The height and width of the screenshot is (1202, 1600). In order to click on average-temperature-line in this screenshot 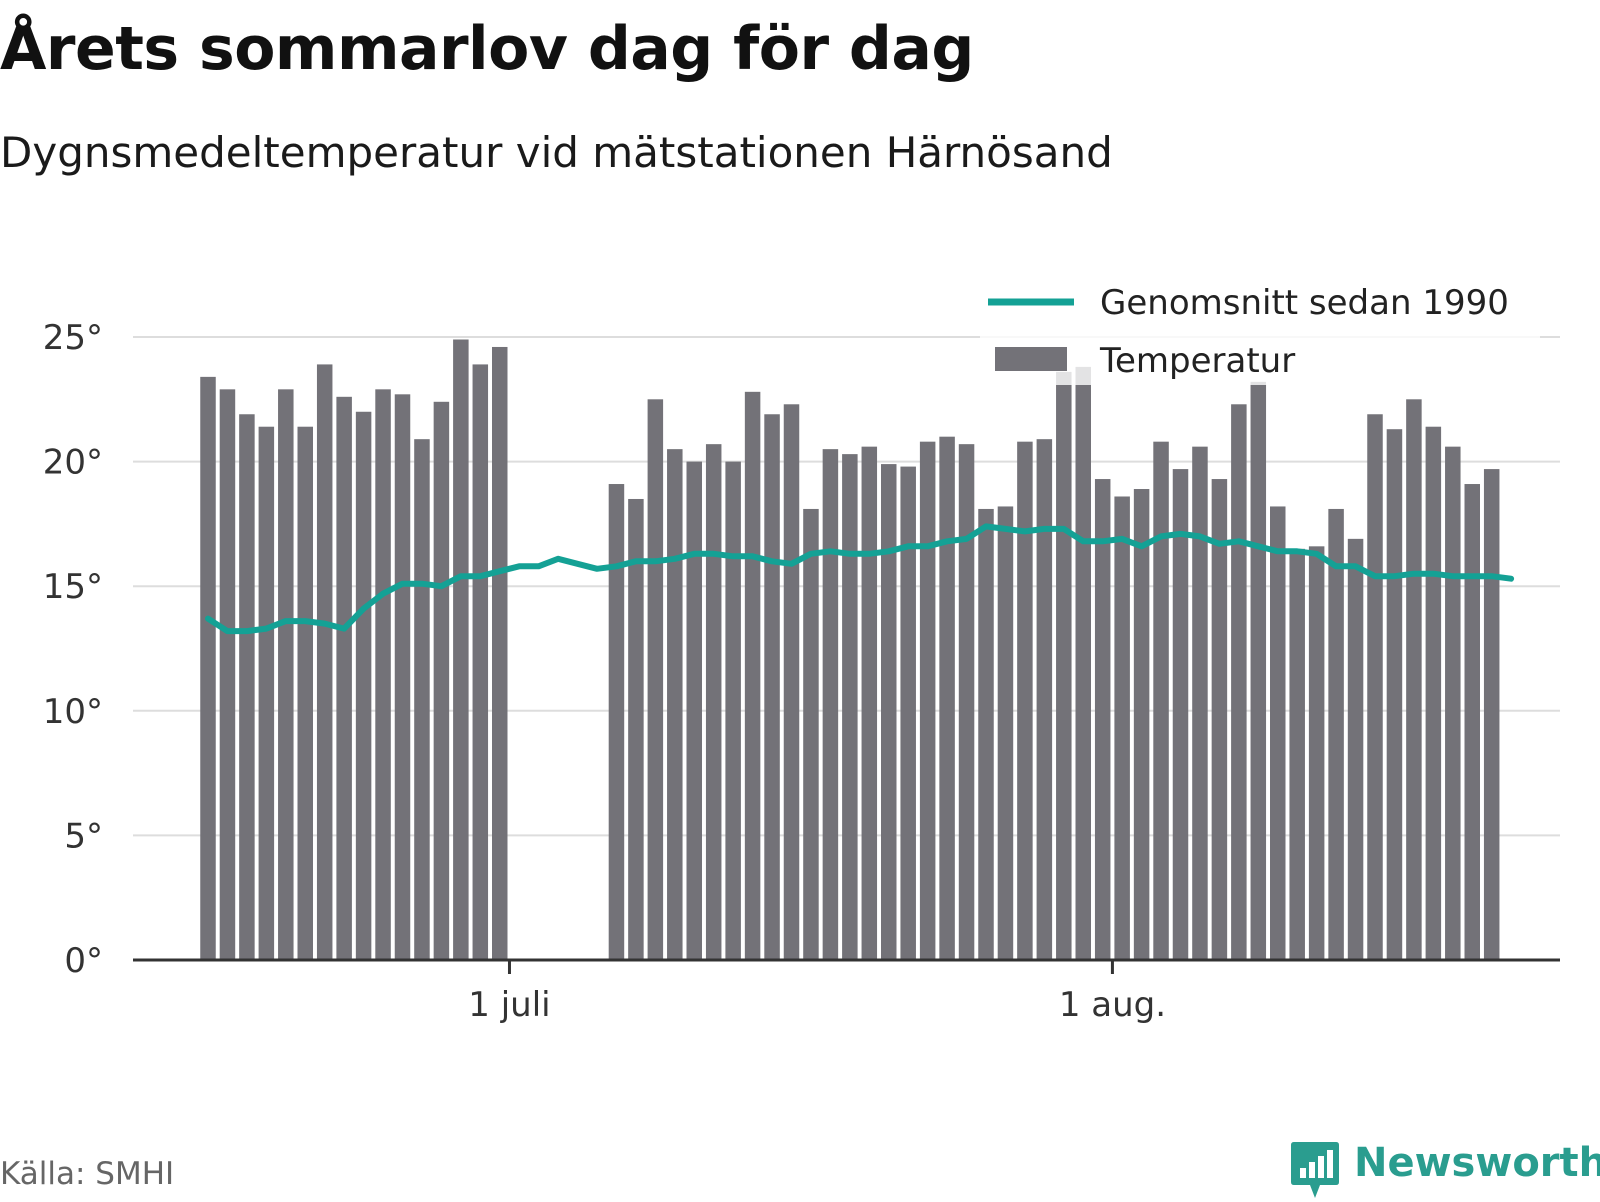, I will do `click(860, 579)`.